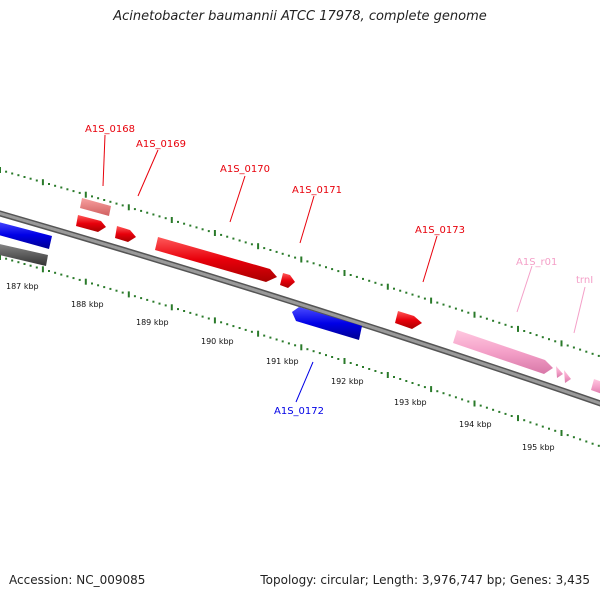 Image resolution: width=600 pixels, height=600 pixels. I want to click on gene-right-edge-pink, so click(595, 386).